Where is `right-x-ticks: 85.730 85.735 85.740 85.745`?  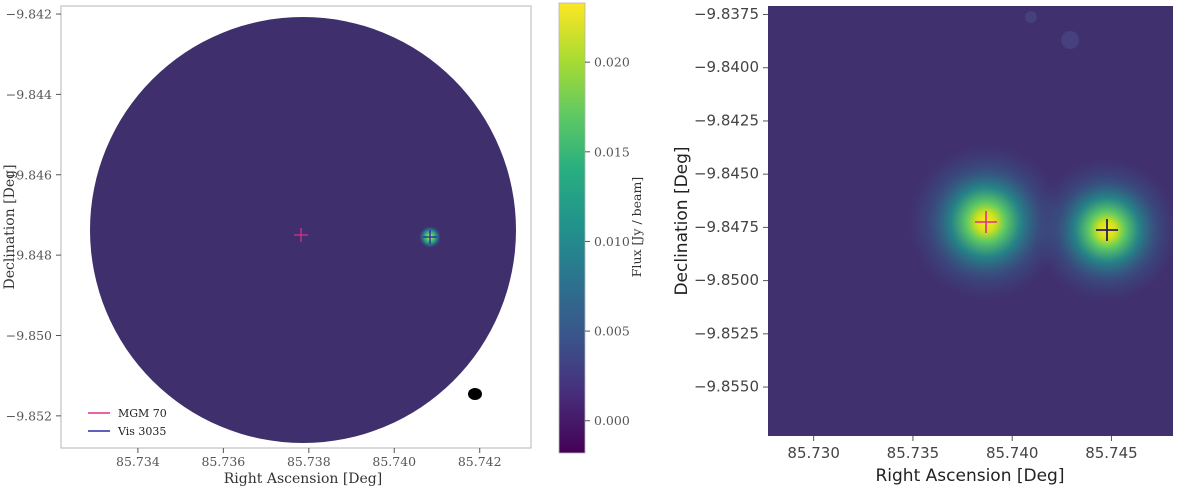
right-x-ticks: 85.730 85.735 85.740 85.745 is located at coordinates (962, 449).